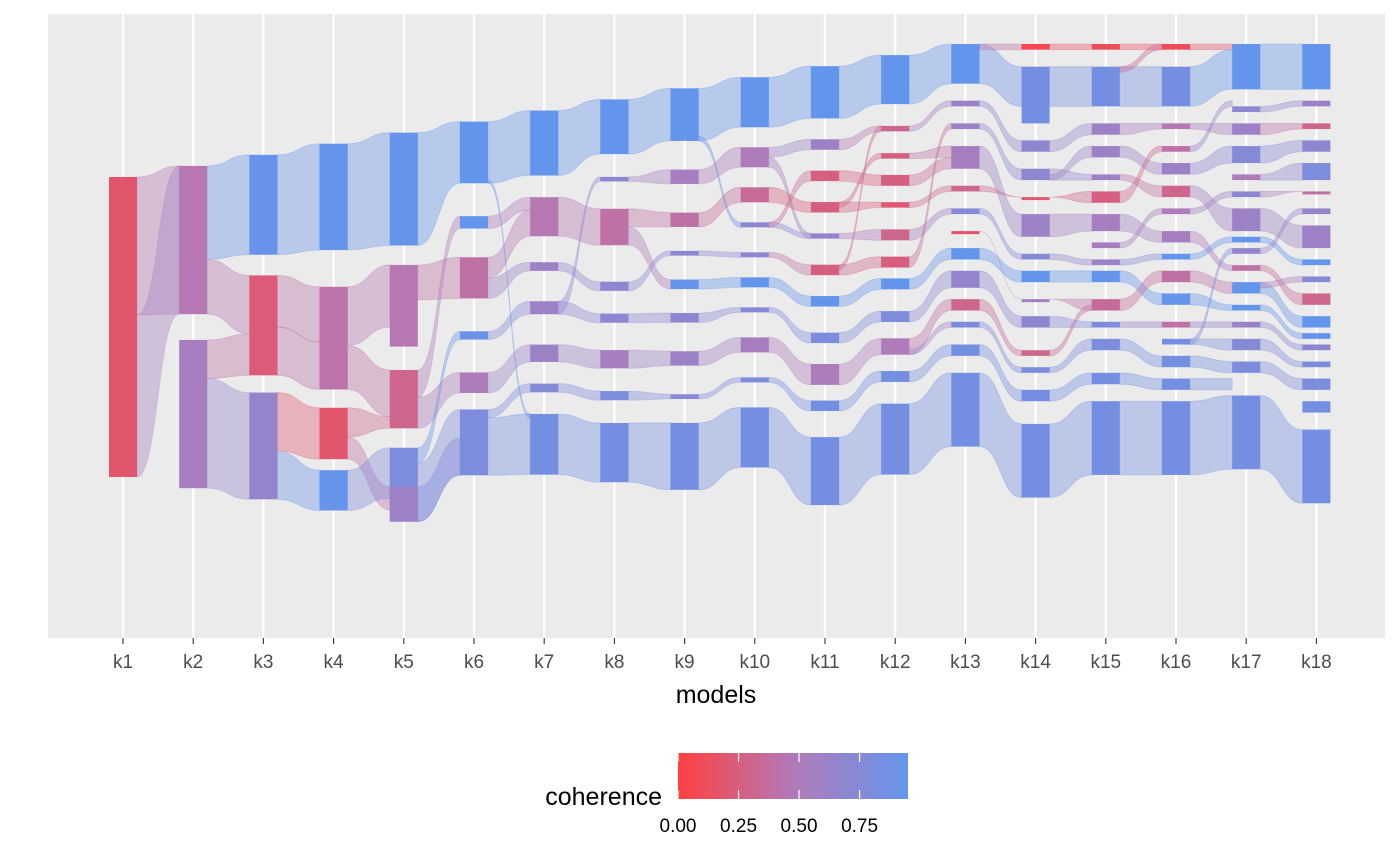  Describe the element at coordinates (754, 662) in the screenshot. I see `x-tick-label-k10: k10` at that location.